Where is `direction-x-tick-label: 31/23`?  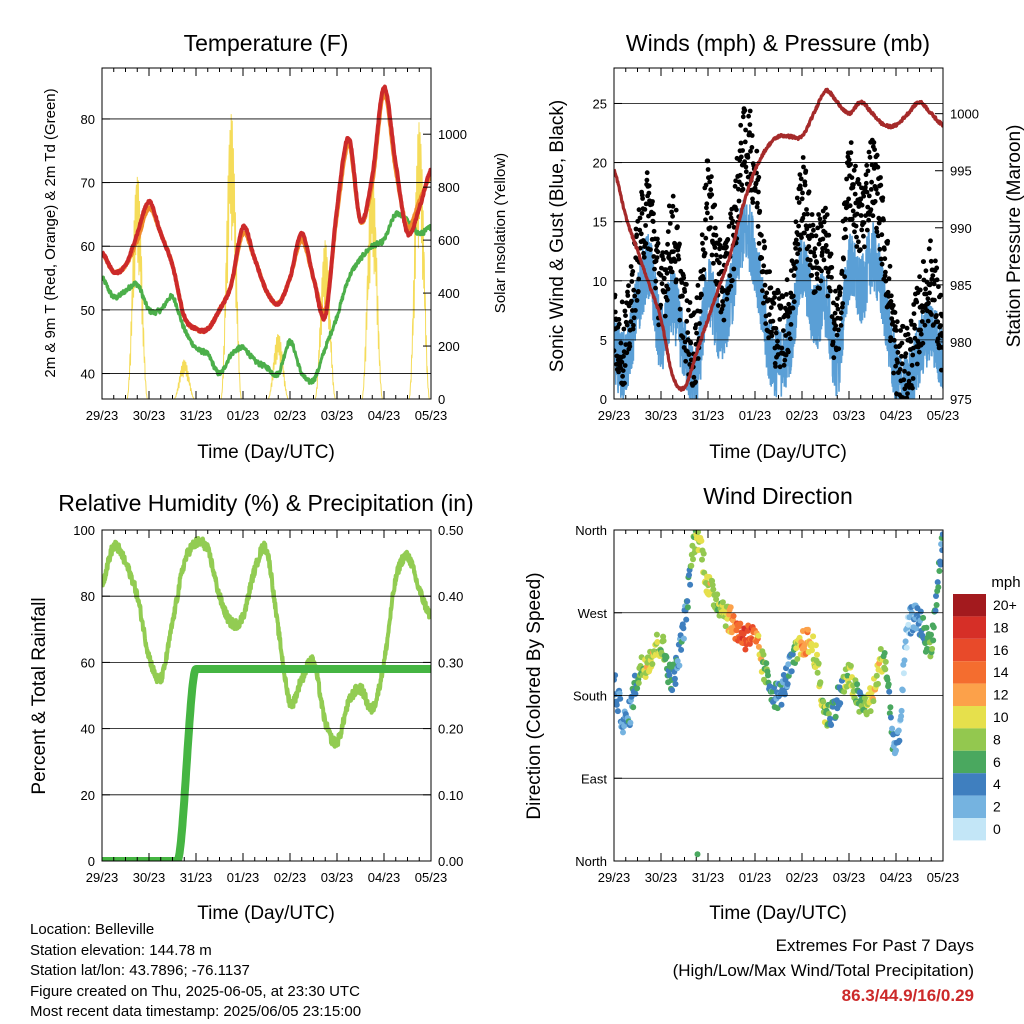 direction-x-tick-label: 31/23 is located at coordinates (708, 877).